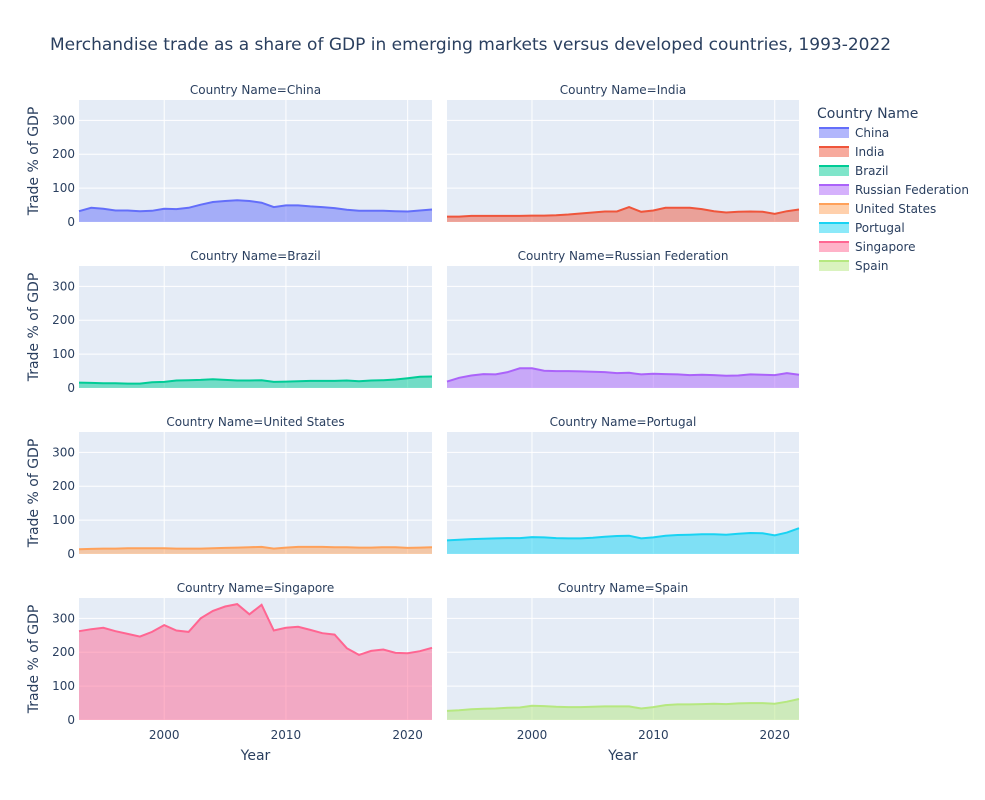 The image size is (985, 800). Describe the element at coordinates (255, 256) in the screenshot. I see `facet-label: Country Name=Brazil` at that location.